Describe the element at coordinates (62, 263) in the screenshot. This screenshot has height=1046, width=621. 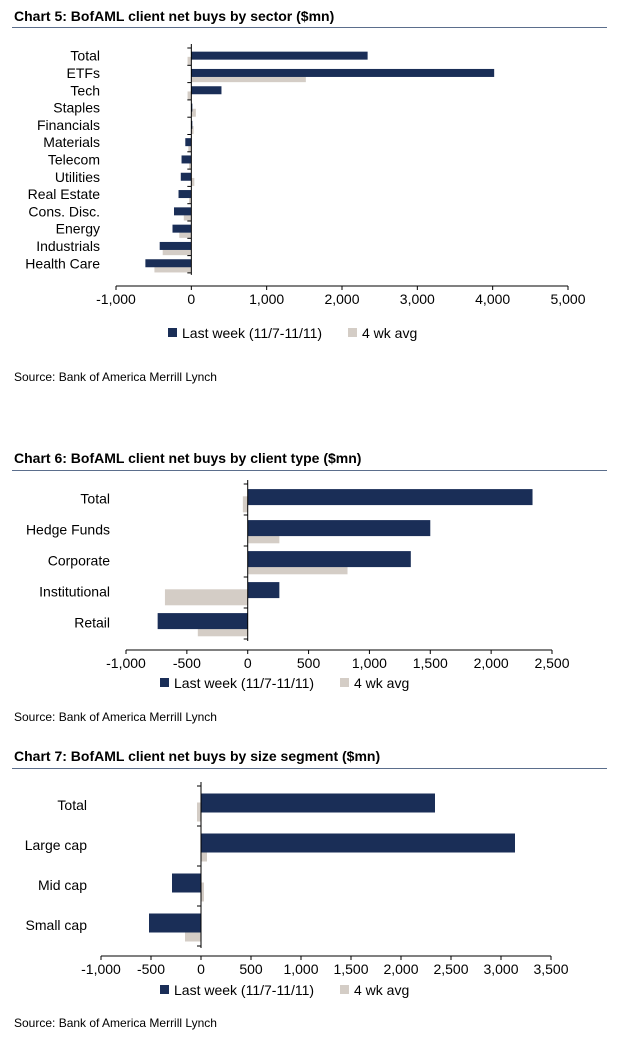
I see `category-label-12: Health Care` at that location.